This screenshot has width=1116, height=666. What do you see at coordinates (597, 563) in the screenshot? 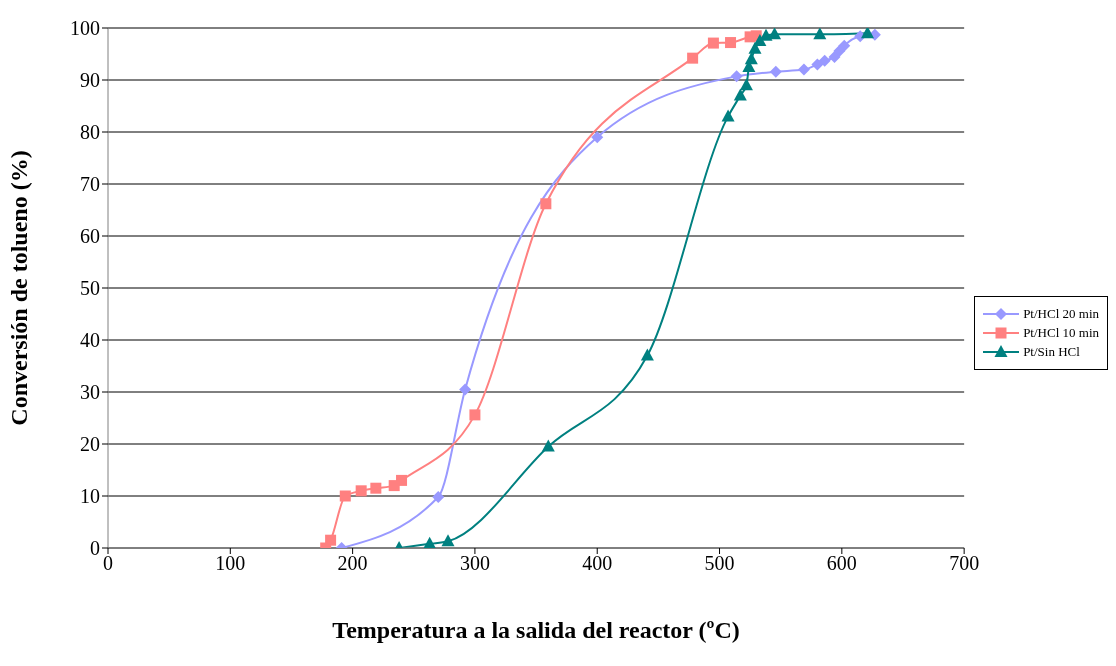
I see `x-tick-label: 400` at bounding box center [597, 563].